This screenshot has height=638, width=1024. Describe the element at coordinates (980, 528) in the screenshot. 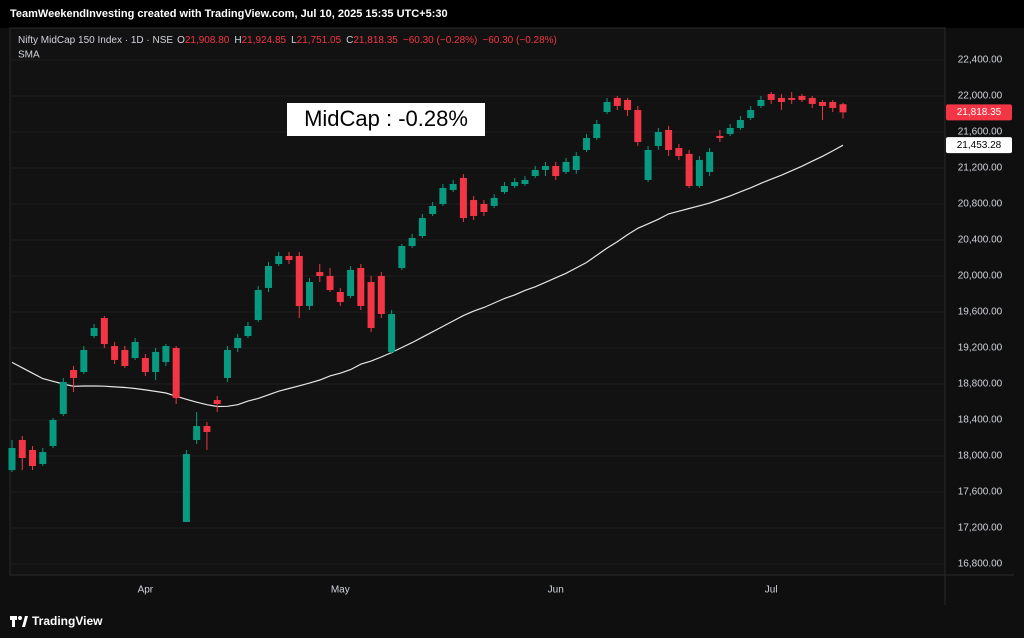

I see `y-tick-label: 17,200.00` at that location.